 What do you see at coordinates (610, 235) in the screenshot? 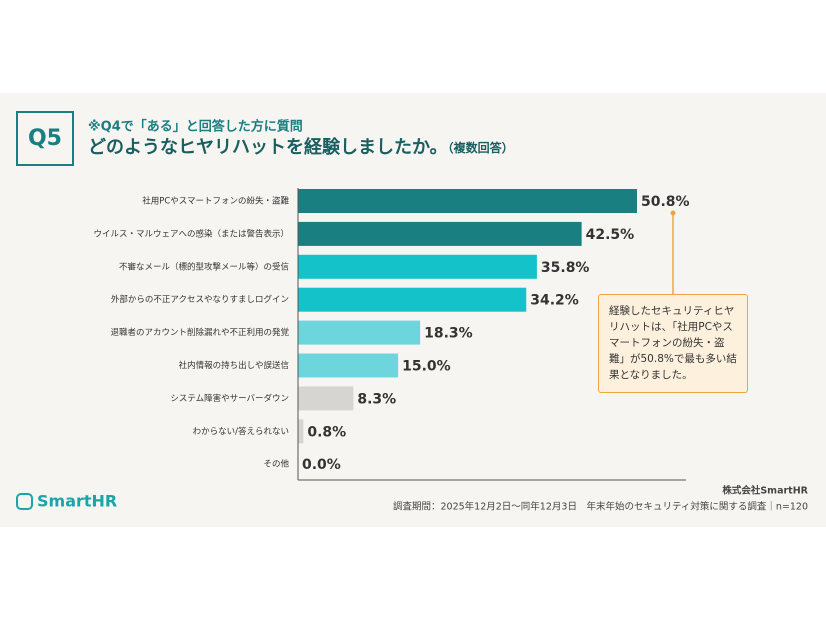
I see `value-label: 42.5%` at bounding box center [610, 235].